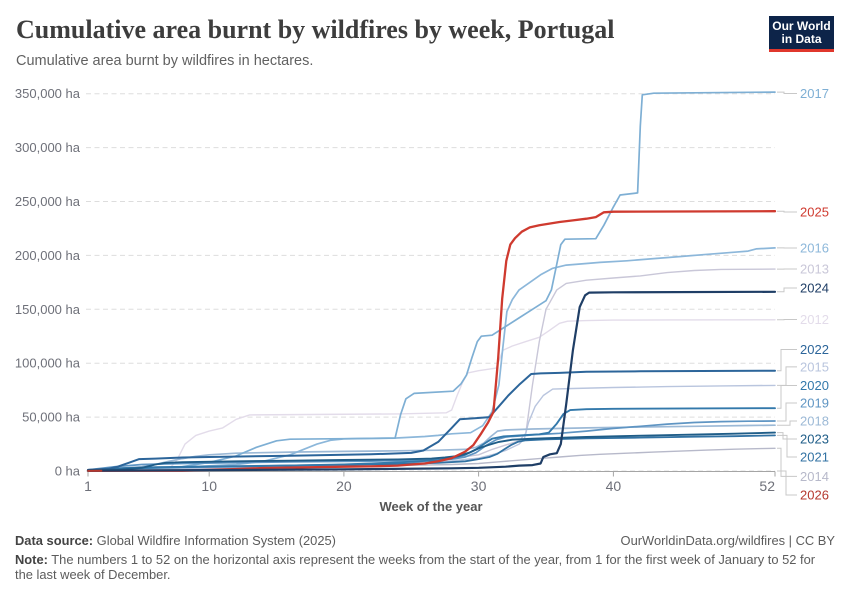  Describe the element at coordinates (814, 495) in the screenshot. I see `svg-text: 2026` at that location.